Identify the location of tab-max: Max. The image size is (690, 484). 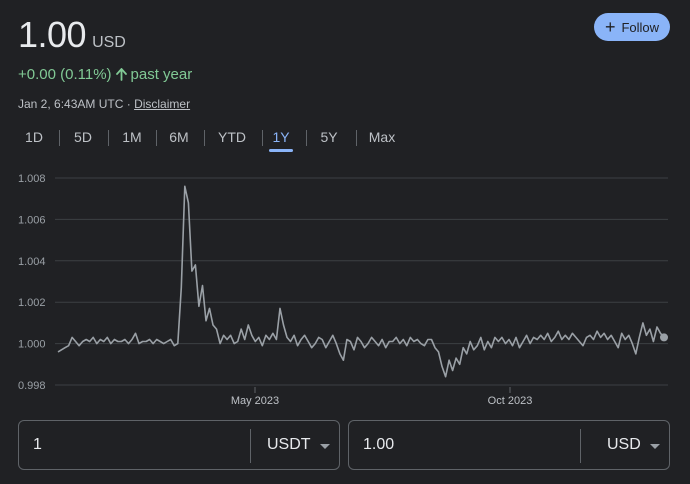
(382, 137).